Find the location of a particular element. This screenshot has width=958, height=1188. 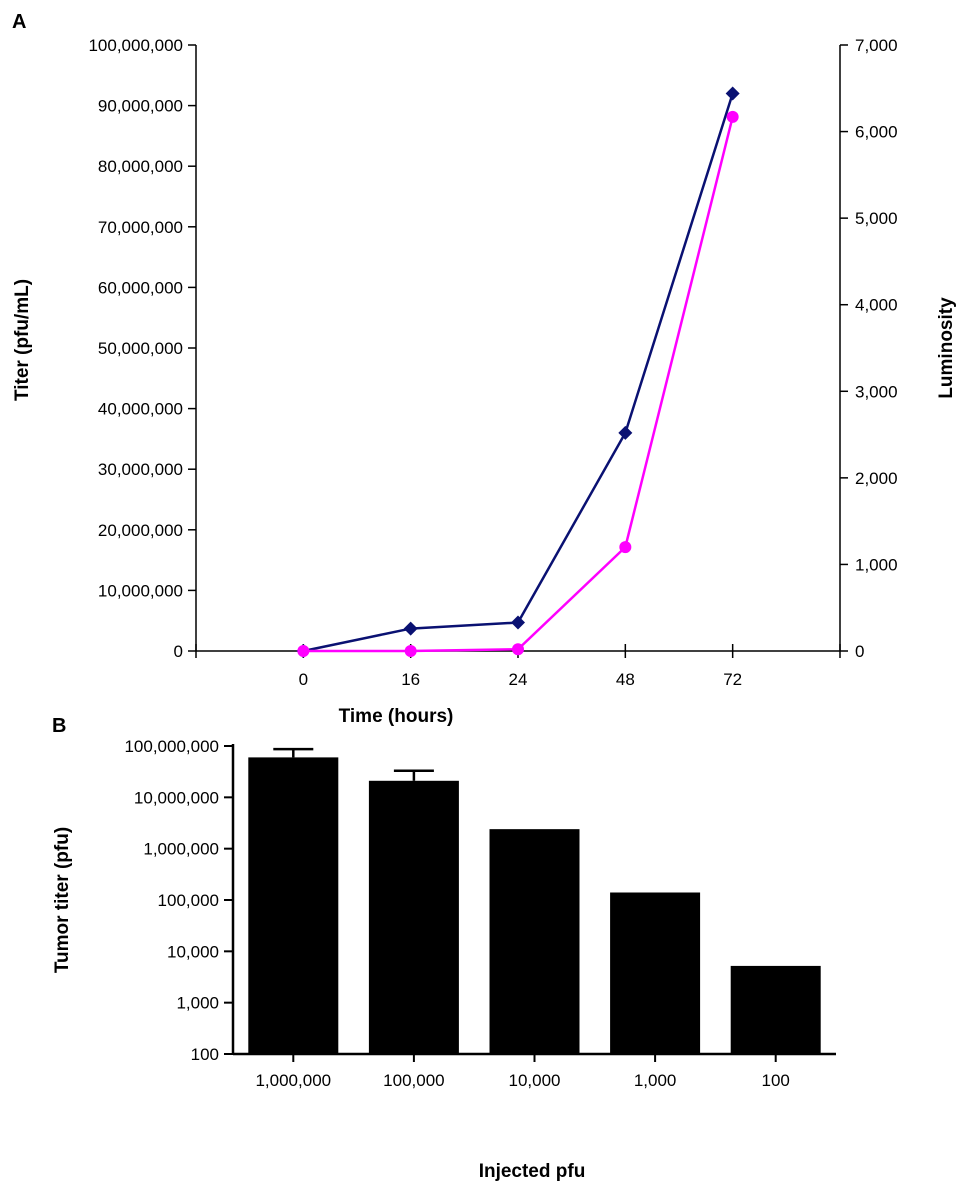

left-y-tick-label: 50,000,000 is located at coordinates (140, 348).